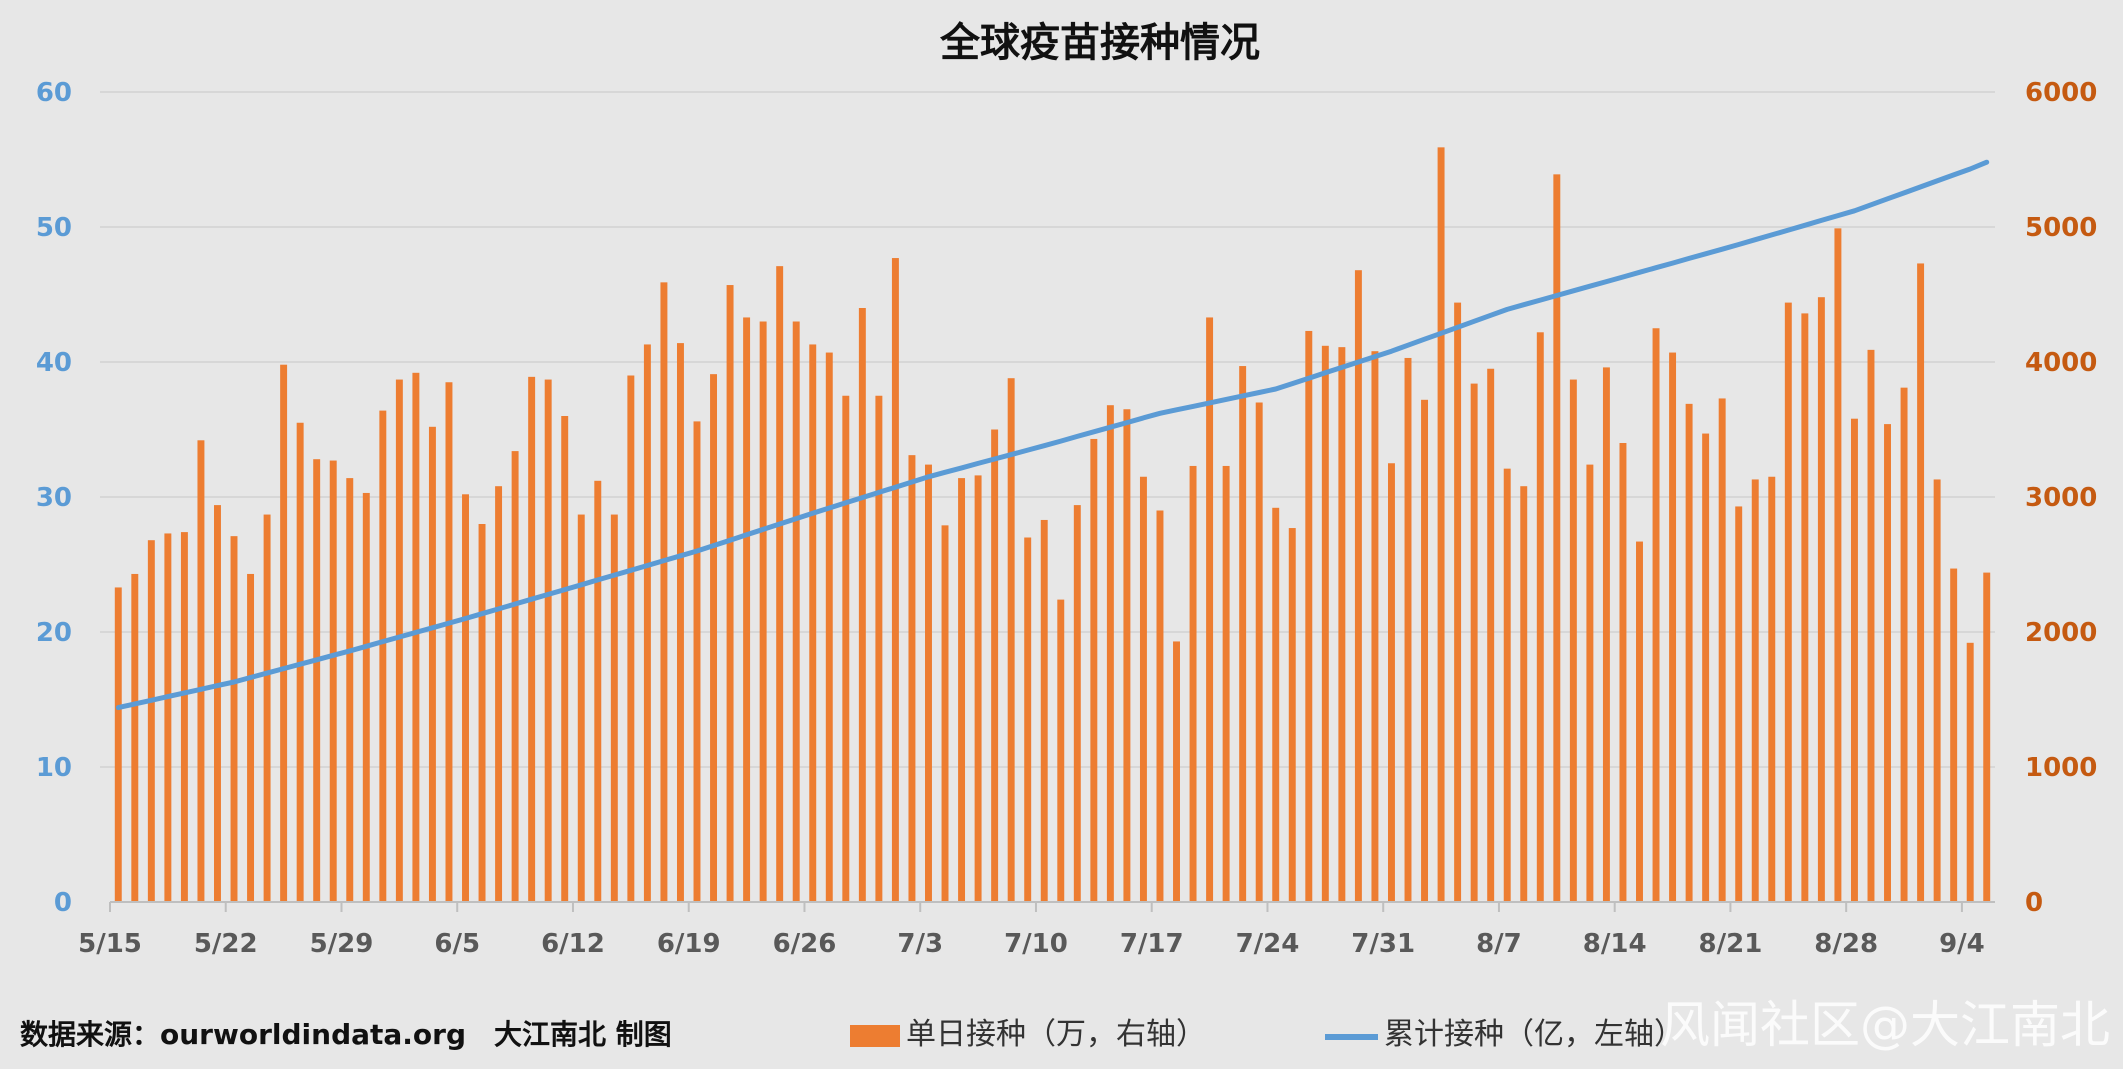  I want to click on x-tick-label: 7/24, so click(1268, 944).